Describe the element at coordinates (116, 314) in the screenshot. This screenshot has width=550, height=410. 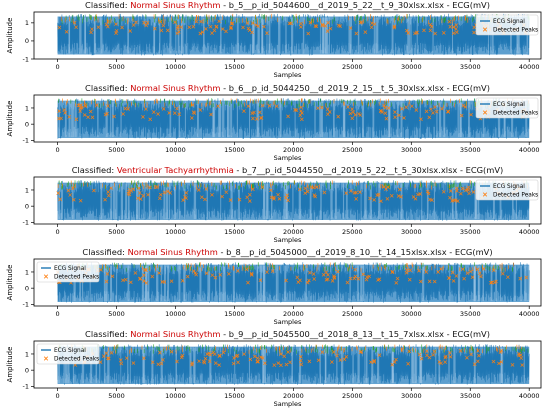
I see `x-tick-label: 5000` at that location.